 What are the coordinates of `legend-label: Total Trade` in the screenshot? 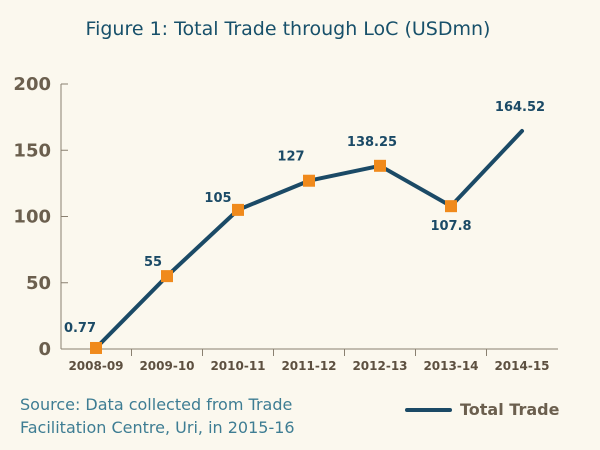 It's located at (510, 409).